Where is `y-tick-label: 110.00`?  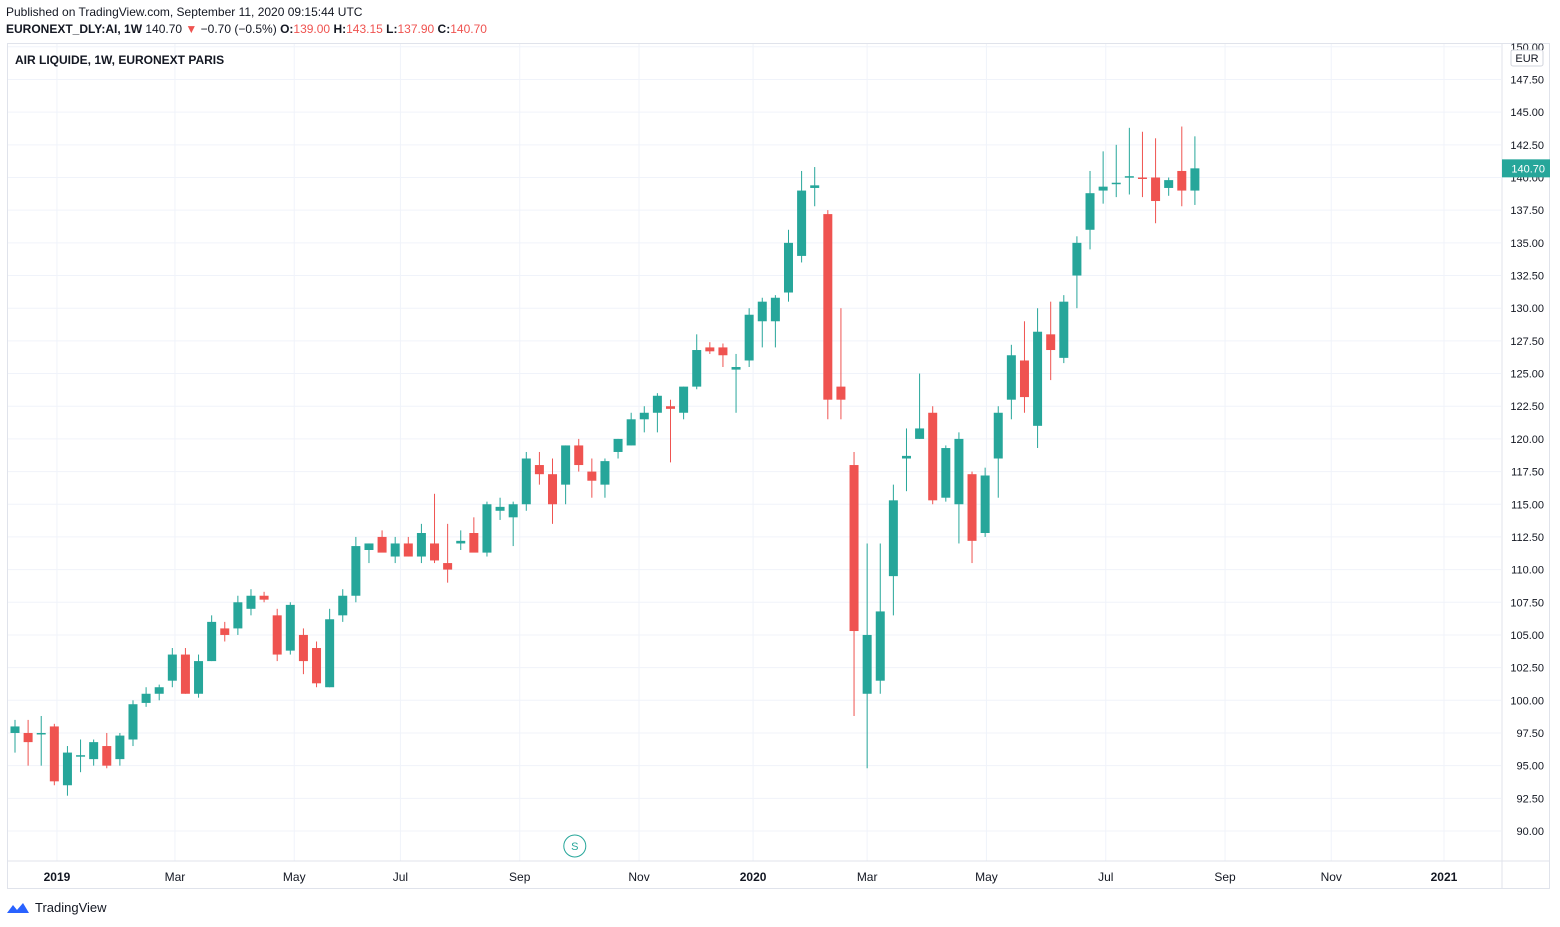 y-tick-label: 110.00 is located at coordinates (1527, 571).